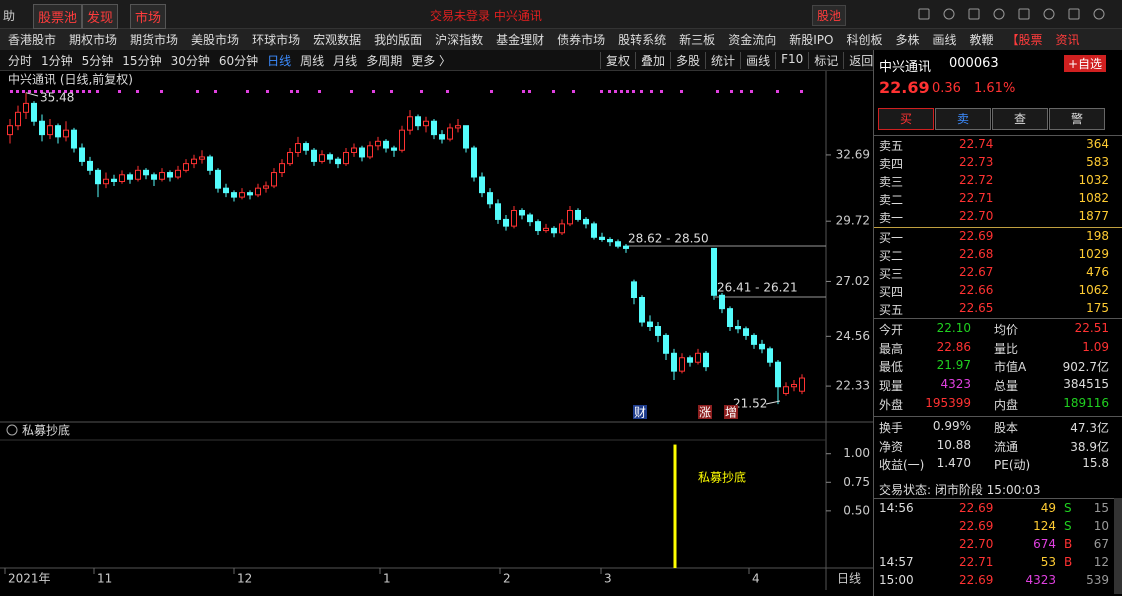 Image resolution: width=1122 pixels, height=596 pixels. What do you see at coordinates (825, 60) in the screenshot?
I see `tool-button: 标记` at bounding box center [825, 60].